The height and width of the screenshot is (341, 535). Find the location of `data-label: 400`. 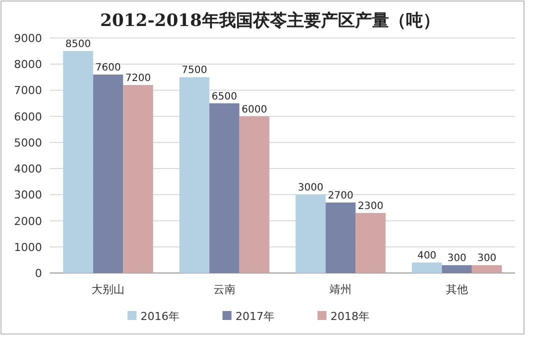

data-label: 400 is located at coordinates (426, 256).